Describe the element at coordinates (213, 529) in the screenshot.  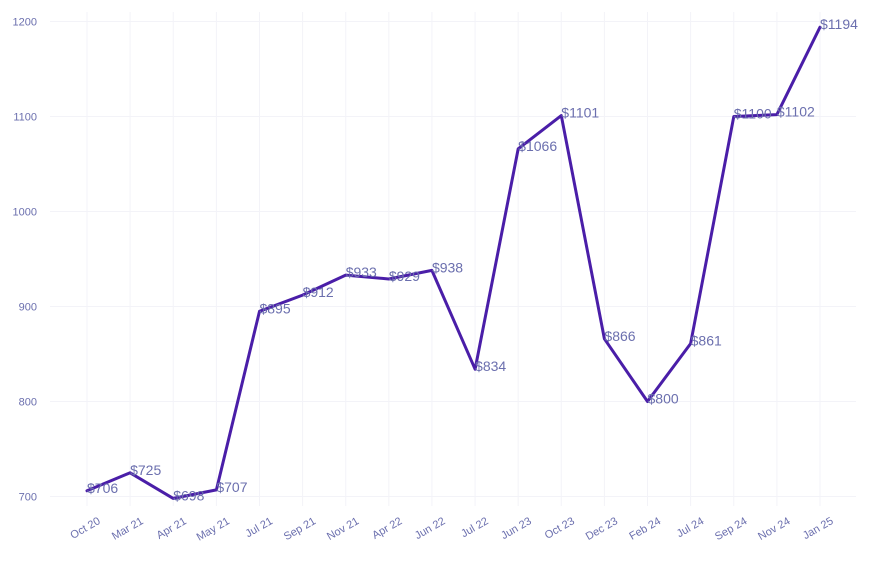
I see `x-tick-label: May 21` at that location.